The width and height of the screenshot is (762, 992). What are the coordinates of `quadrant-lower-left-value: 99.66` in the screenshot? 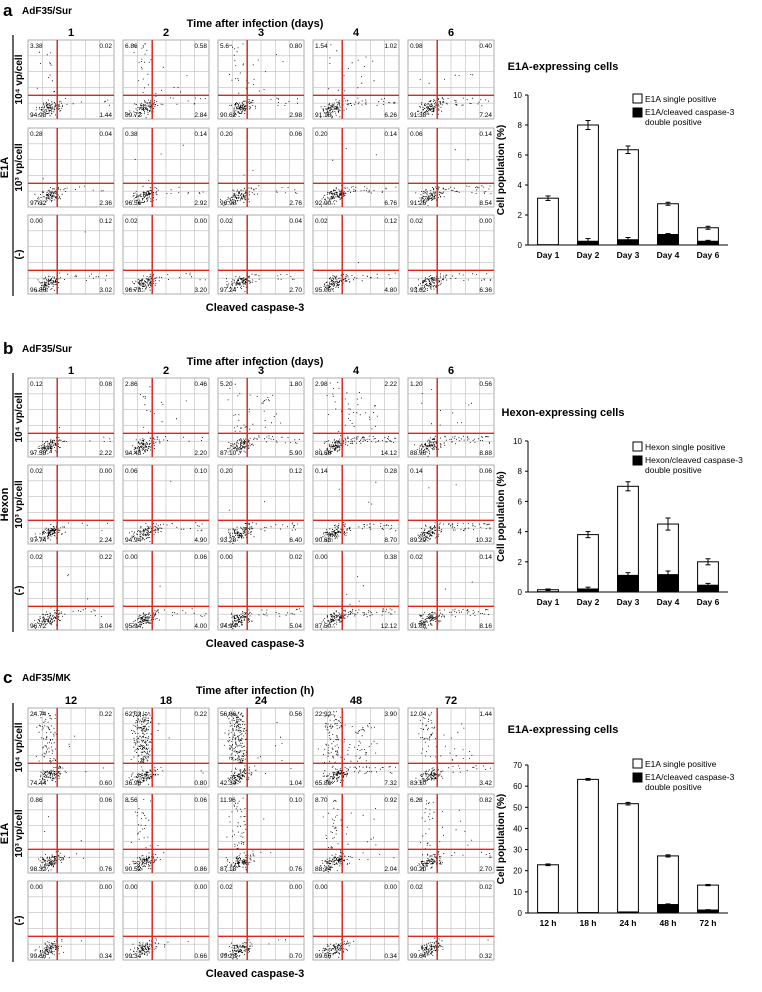 It's located at (323, 956).